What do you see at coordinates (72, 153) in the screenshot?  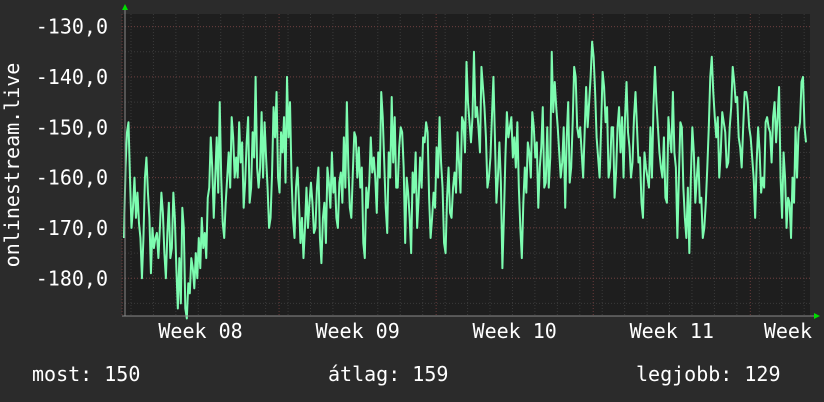 I see `y-tick-labels: -130,0 -140,0 -150,0 -160,0 -170,0 -180,0` at bounding box center [72, 153].